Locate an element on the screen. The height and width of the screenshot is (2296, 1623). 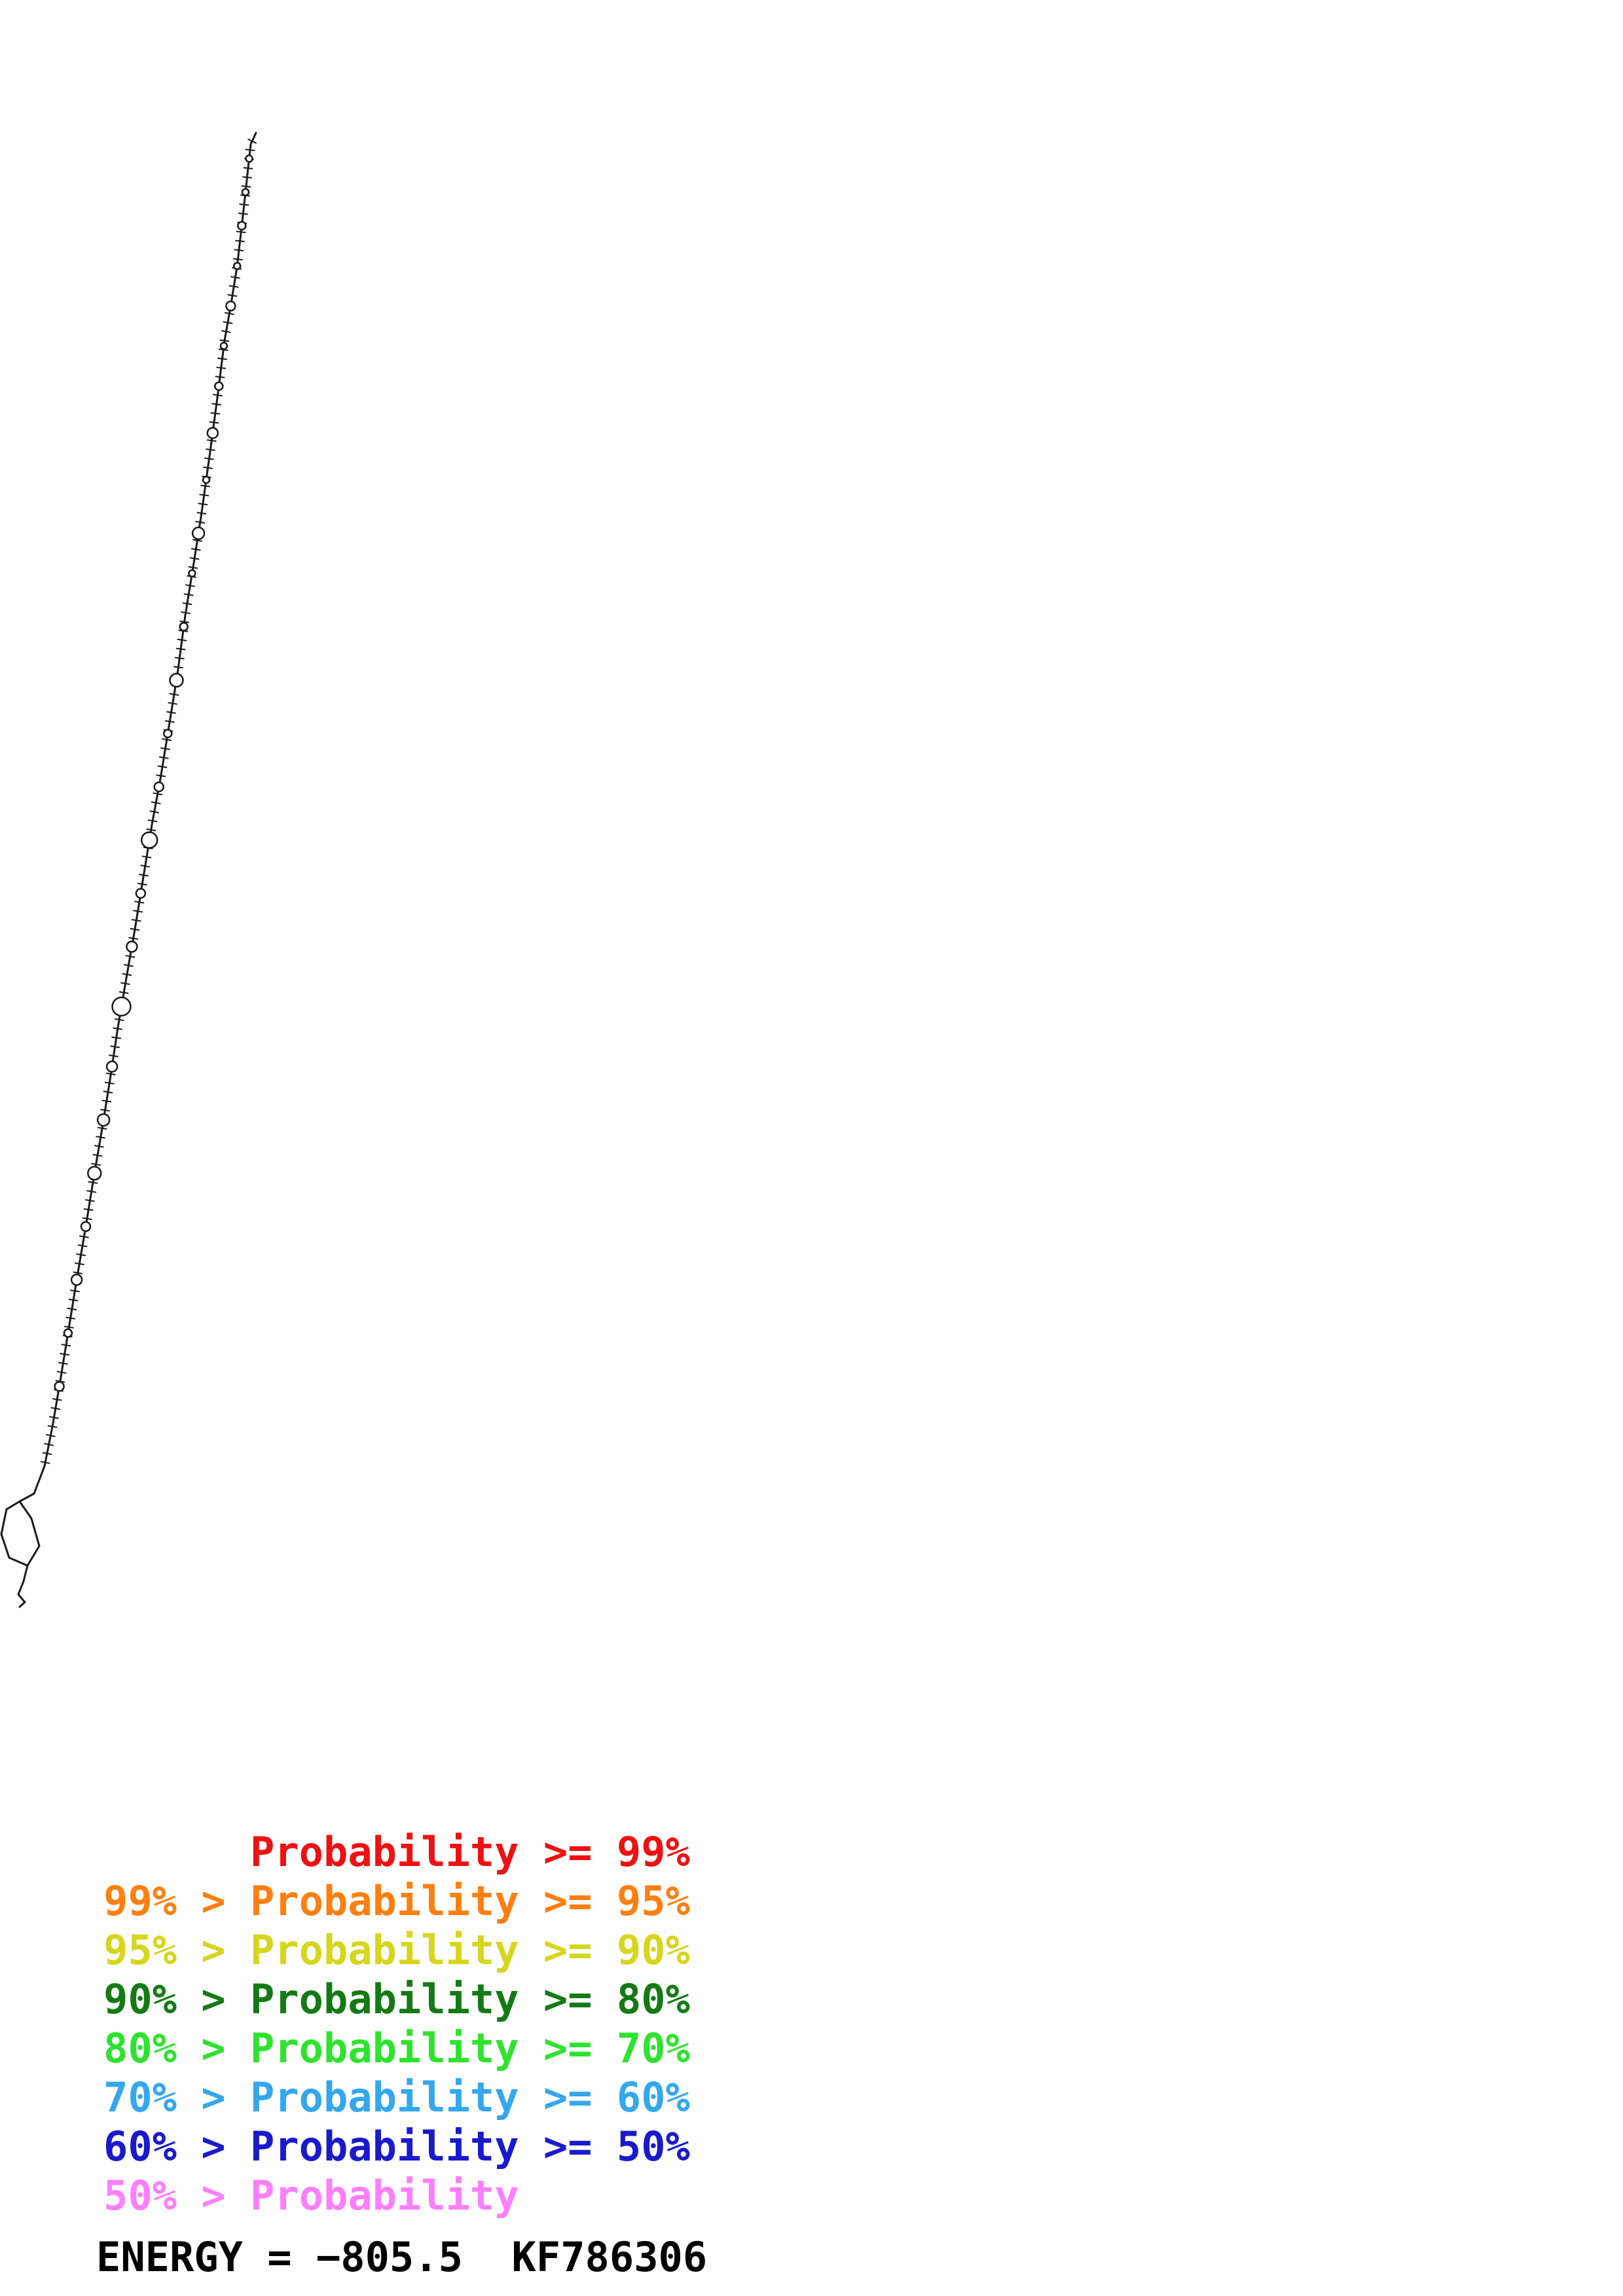
legend-item: 60% > Probability >= 50% is located at coordinates (396, 2146).